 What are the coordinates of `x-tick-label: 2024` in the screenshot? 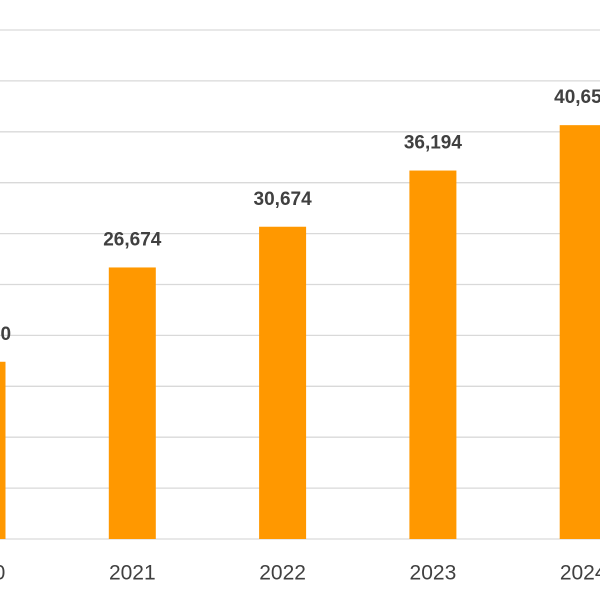 It's located at (580, 573).